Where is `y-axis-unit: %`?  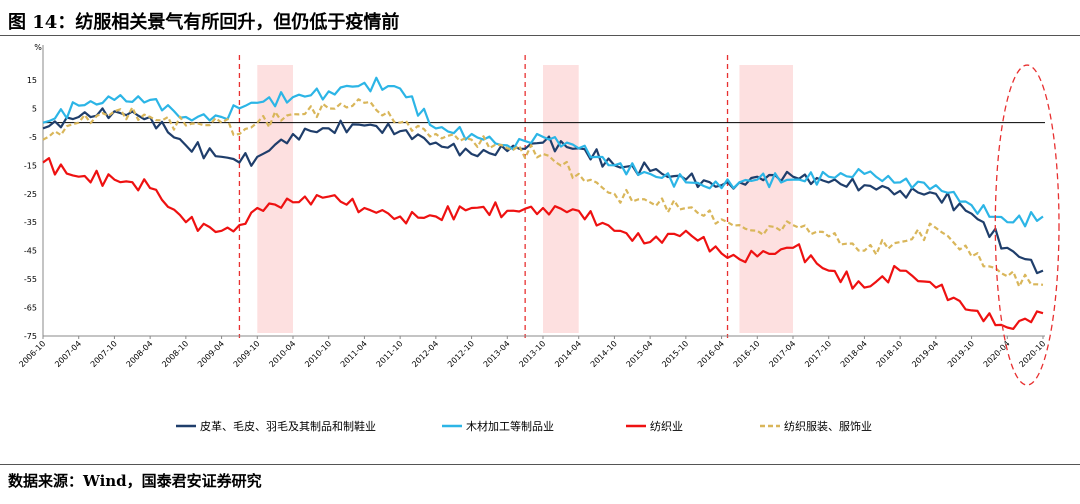
y-axis-unit: % is located at coordinates (38, 47).